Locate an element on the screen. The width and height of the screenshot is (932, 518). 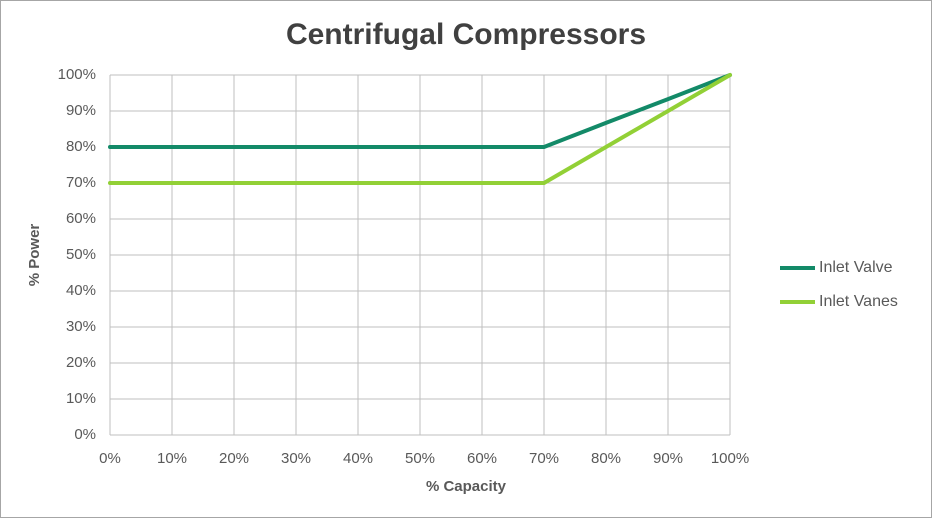
y-tick-label: 10% is located at coordinates (81, 398).